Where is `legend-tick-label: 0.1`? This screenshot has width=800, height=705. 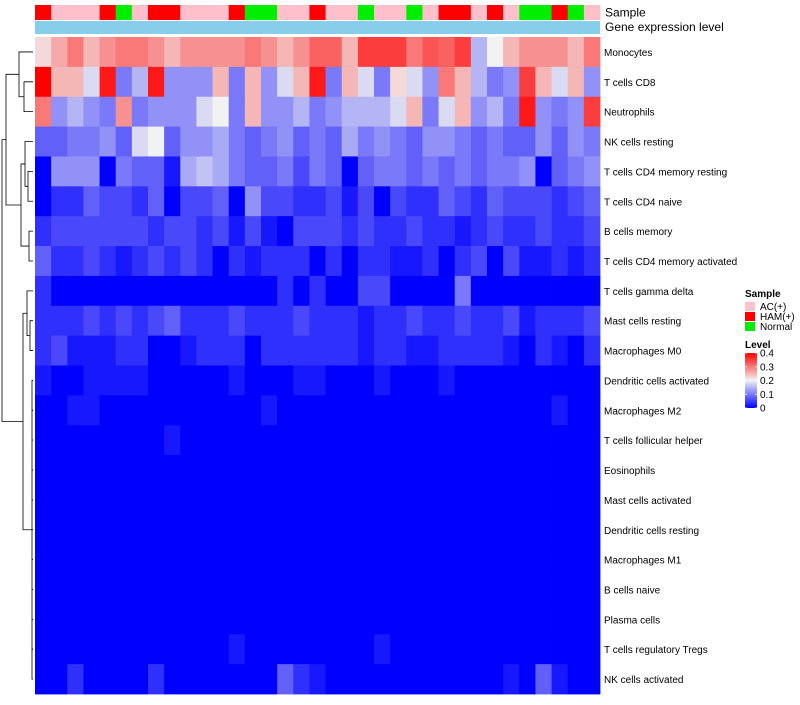 legend-tick-label: 0.1 is located at coordinates (767, 395).